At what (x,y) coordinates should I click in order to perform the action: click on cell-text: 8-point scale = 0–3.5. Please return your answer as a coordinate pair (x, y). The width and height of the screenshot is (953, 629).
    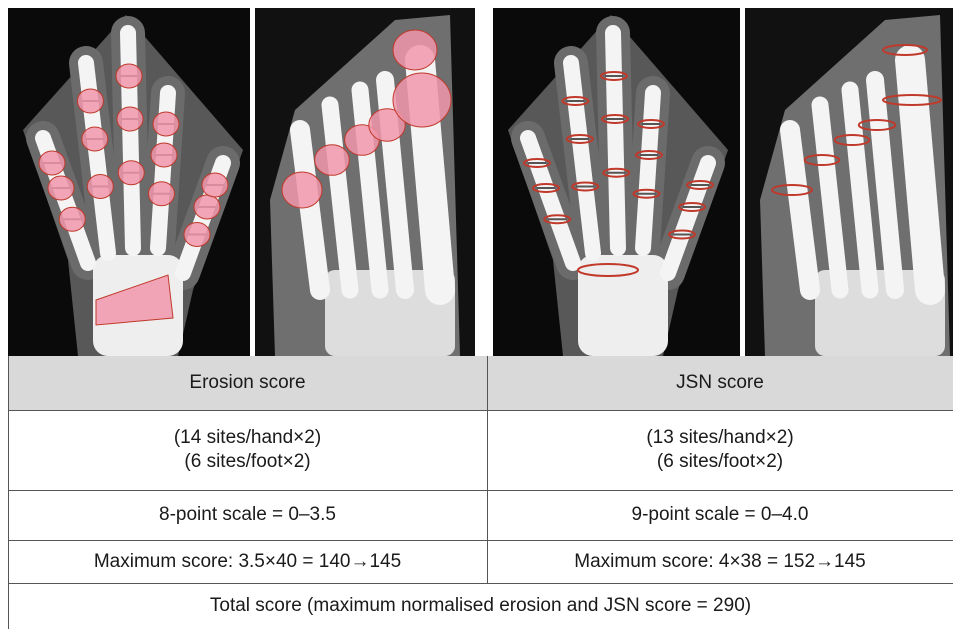
    Looking at the image, I should click on (247, 514).